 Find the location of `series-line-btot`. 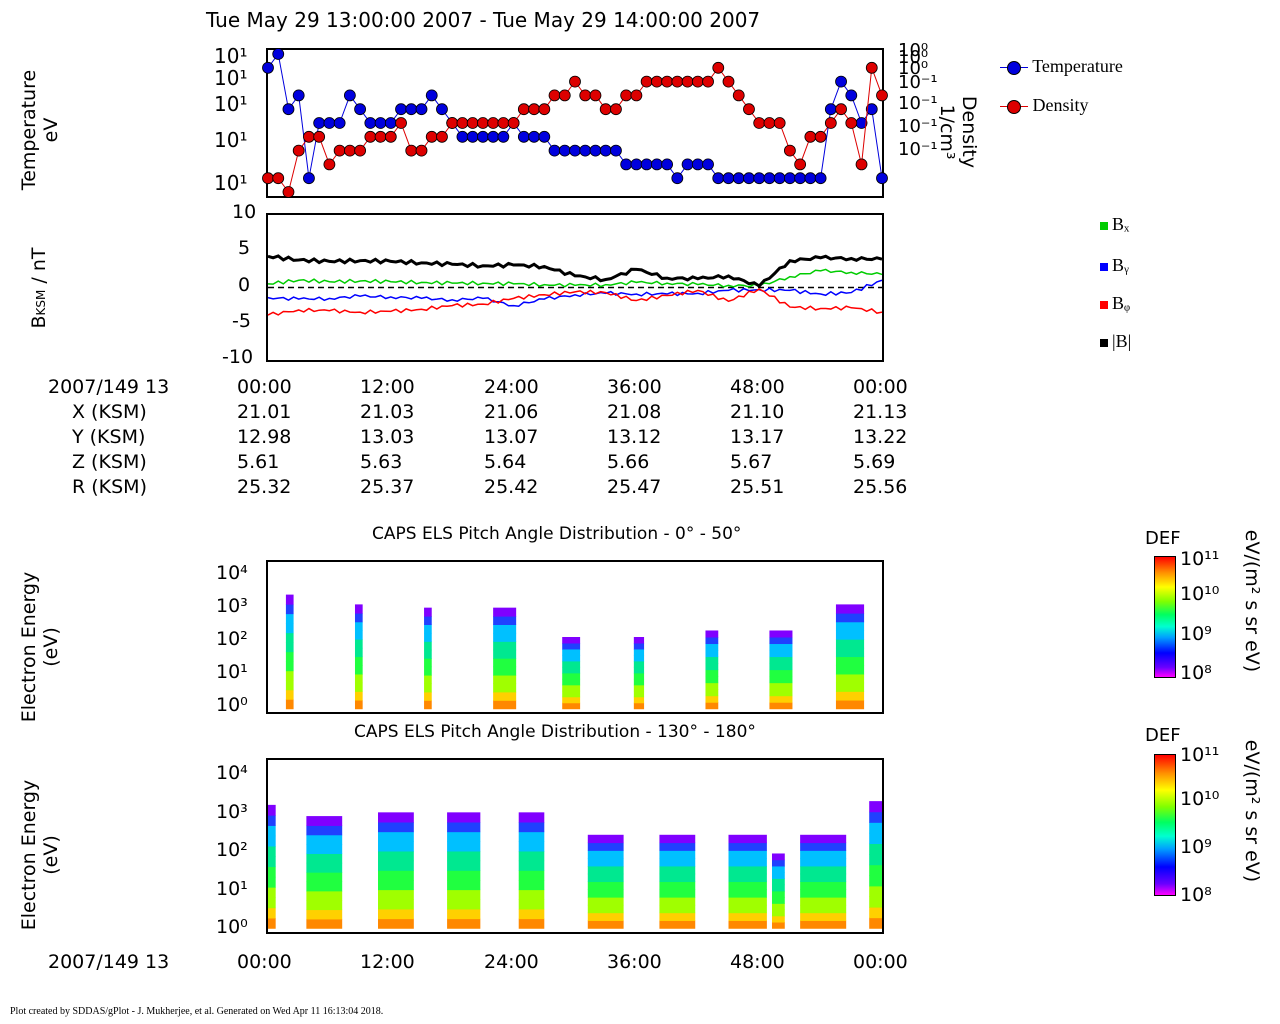

series-line-btot is located at coordinates (575, 271).